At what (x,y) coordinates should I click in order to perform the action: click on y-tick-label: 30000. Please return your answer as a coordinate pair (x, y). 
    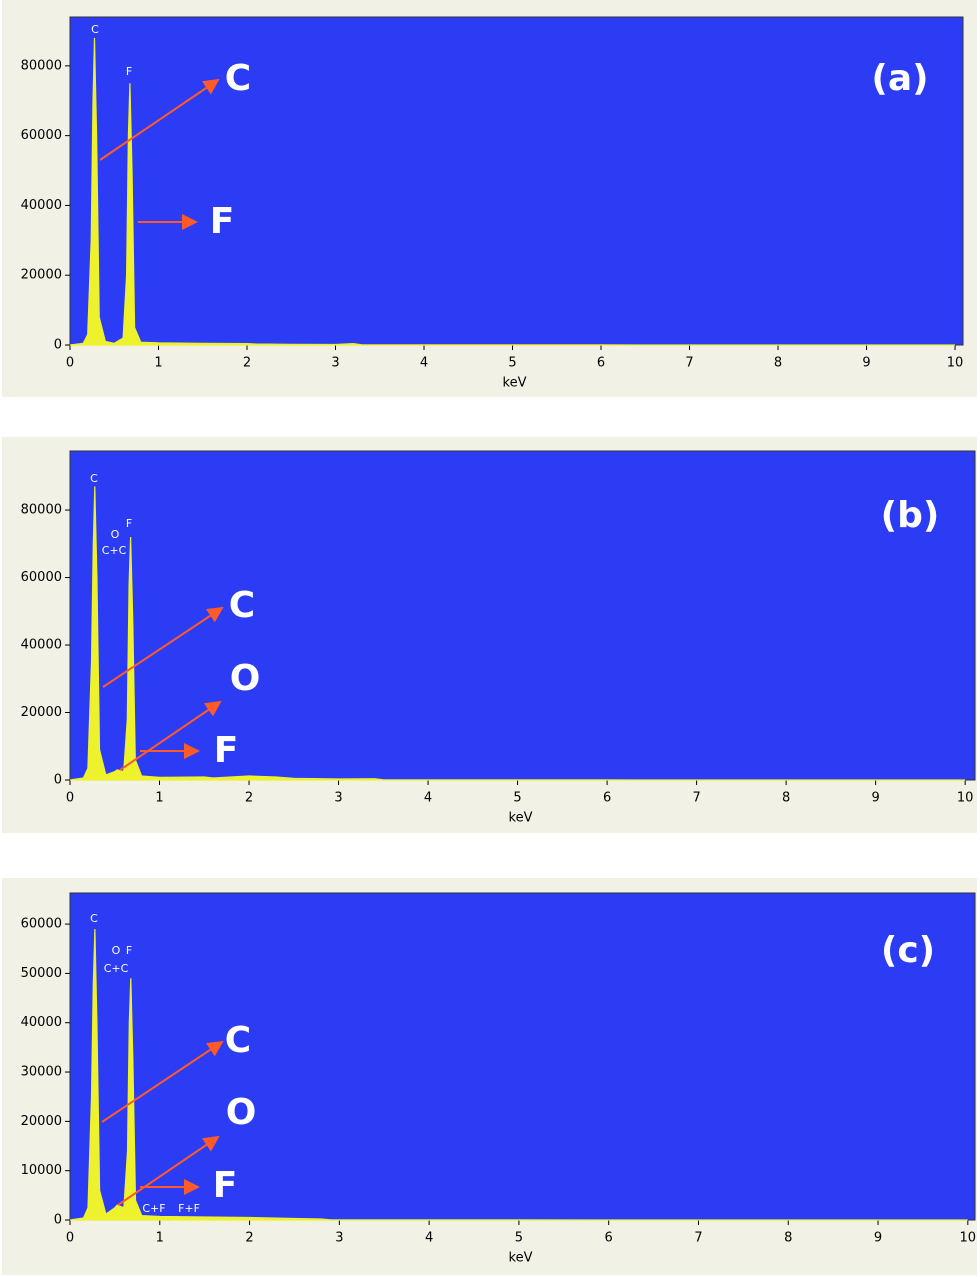
    Looking at the image, I should click on (41, 1072).